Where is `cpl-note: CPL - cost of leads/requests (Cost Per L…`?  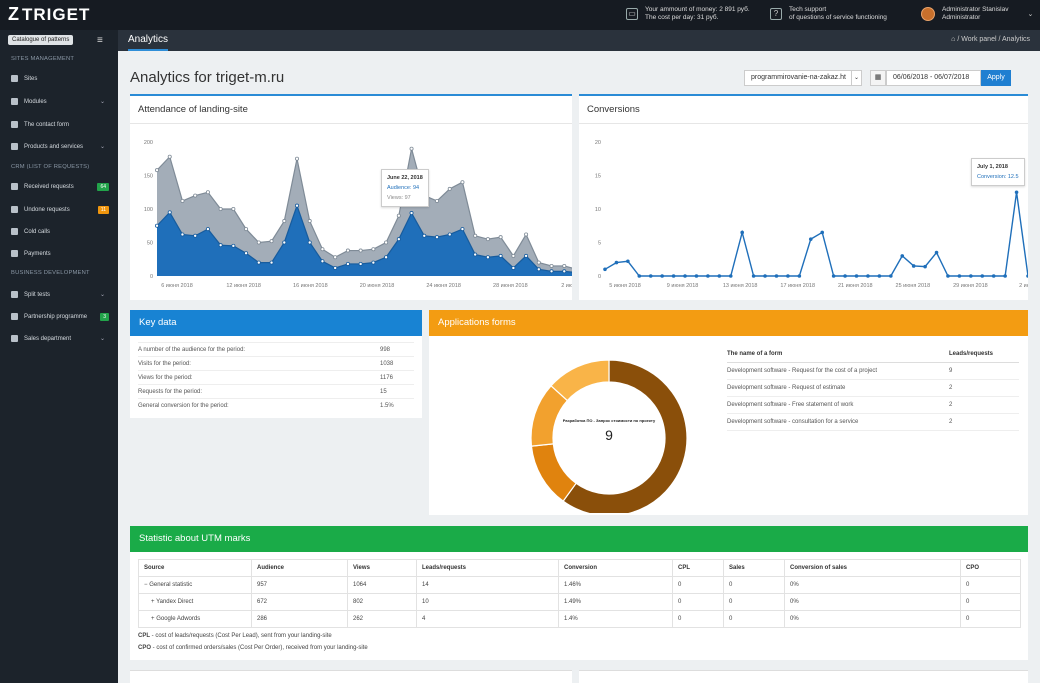 cpl-note: CPL - cost of leads/requests (Cost Per L… is located at coordinates (235, 636).